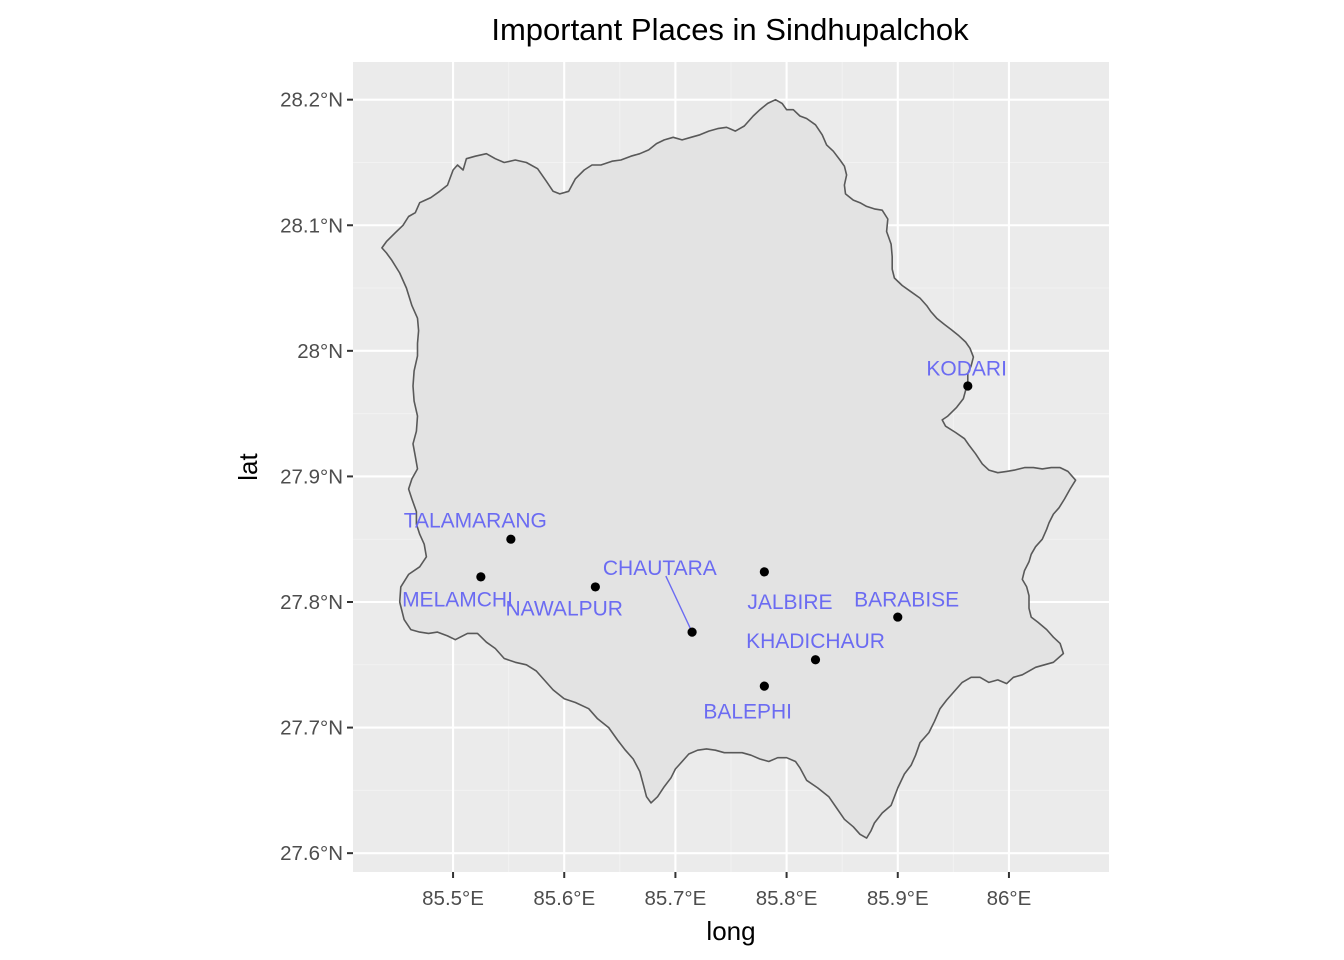 This screenshot has width=1344, height=960. What do you see at coordinates (453, 898) in the screenshot?
I see `x-tick-label: 85.5°E` at bounding box center [453, 898].